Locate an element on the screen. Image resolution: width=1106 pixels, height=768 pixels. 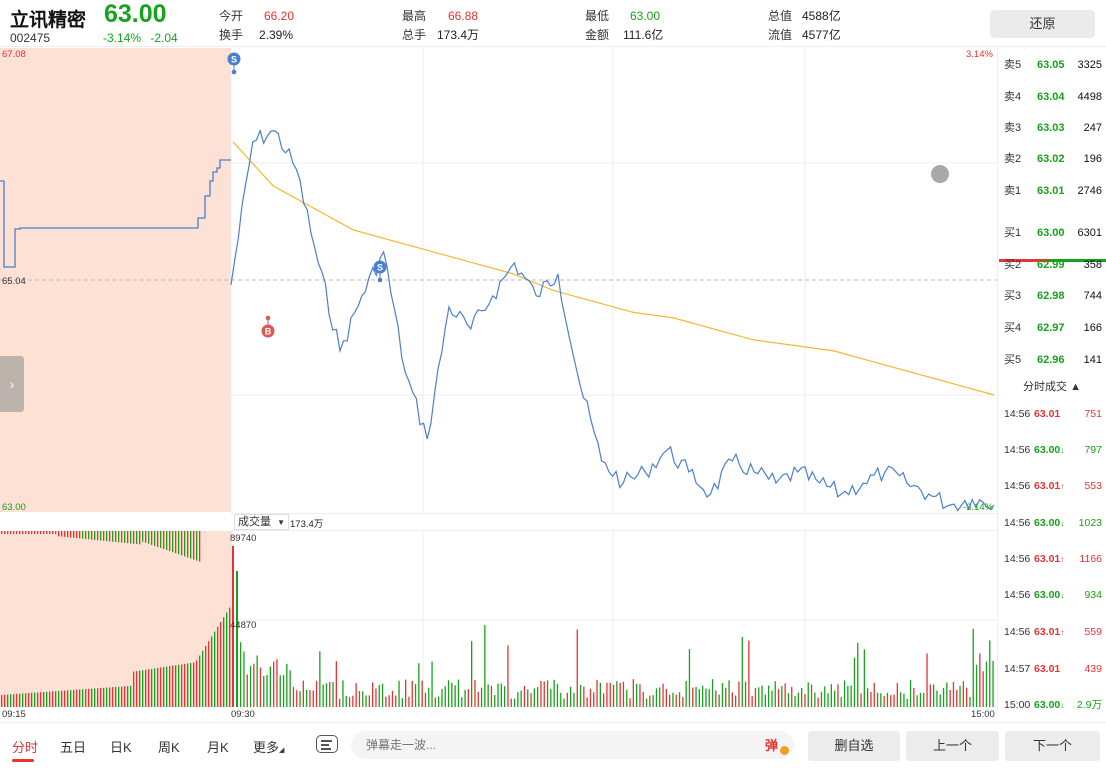
danmu-list-icon is located at coordinates (327, 744).